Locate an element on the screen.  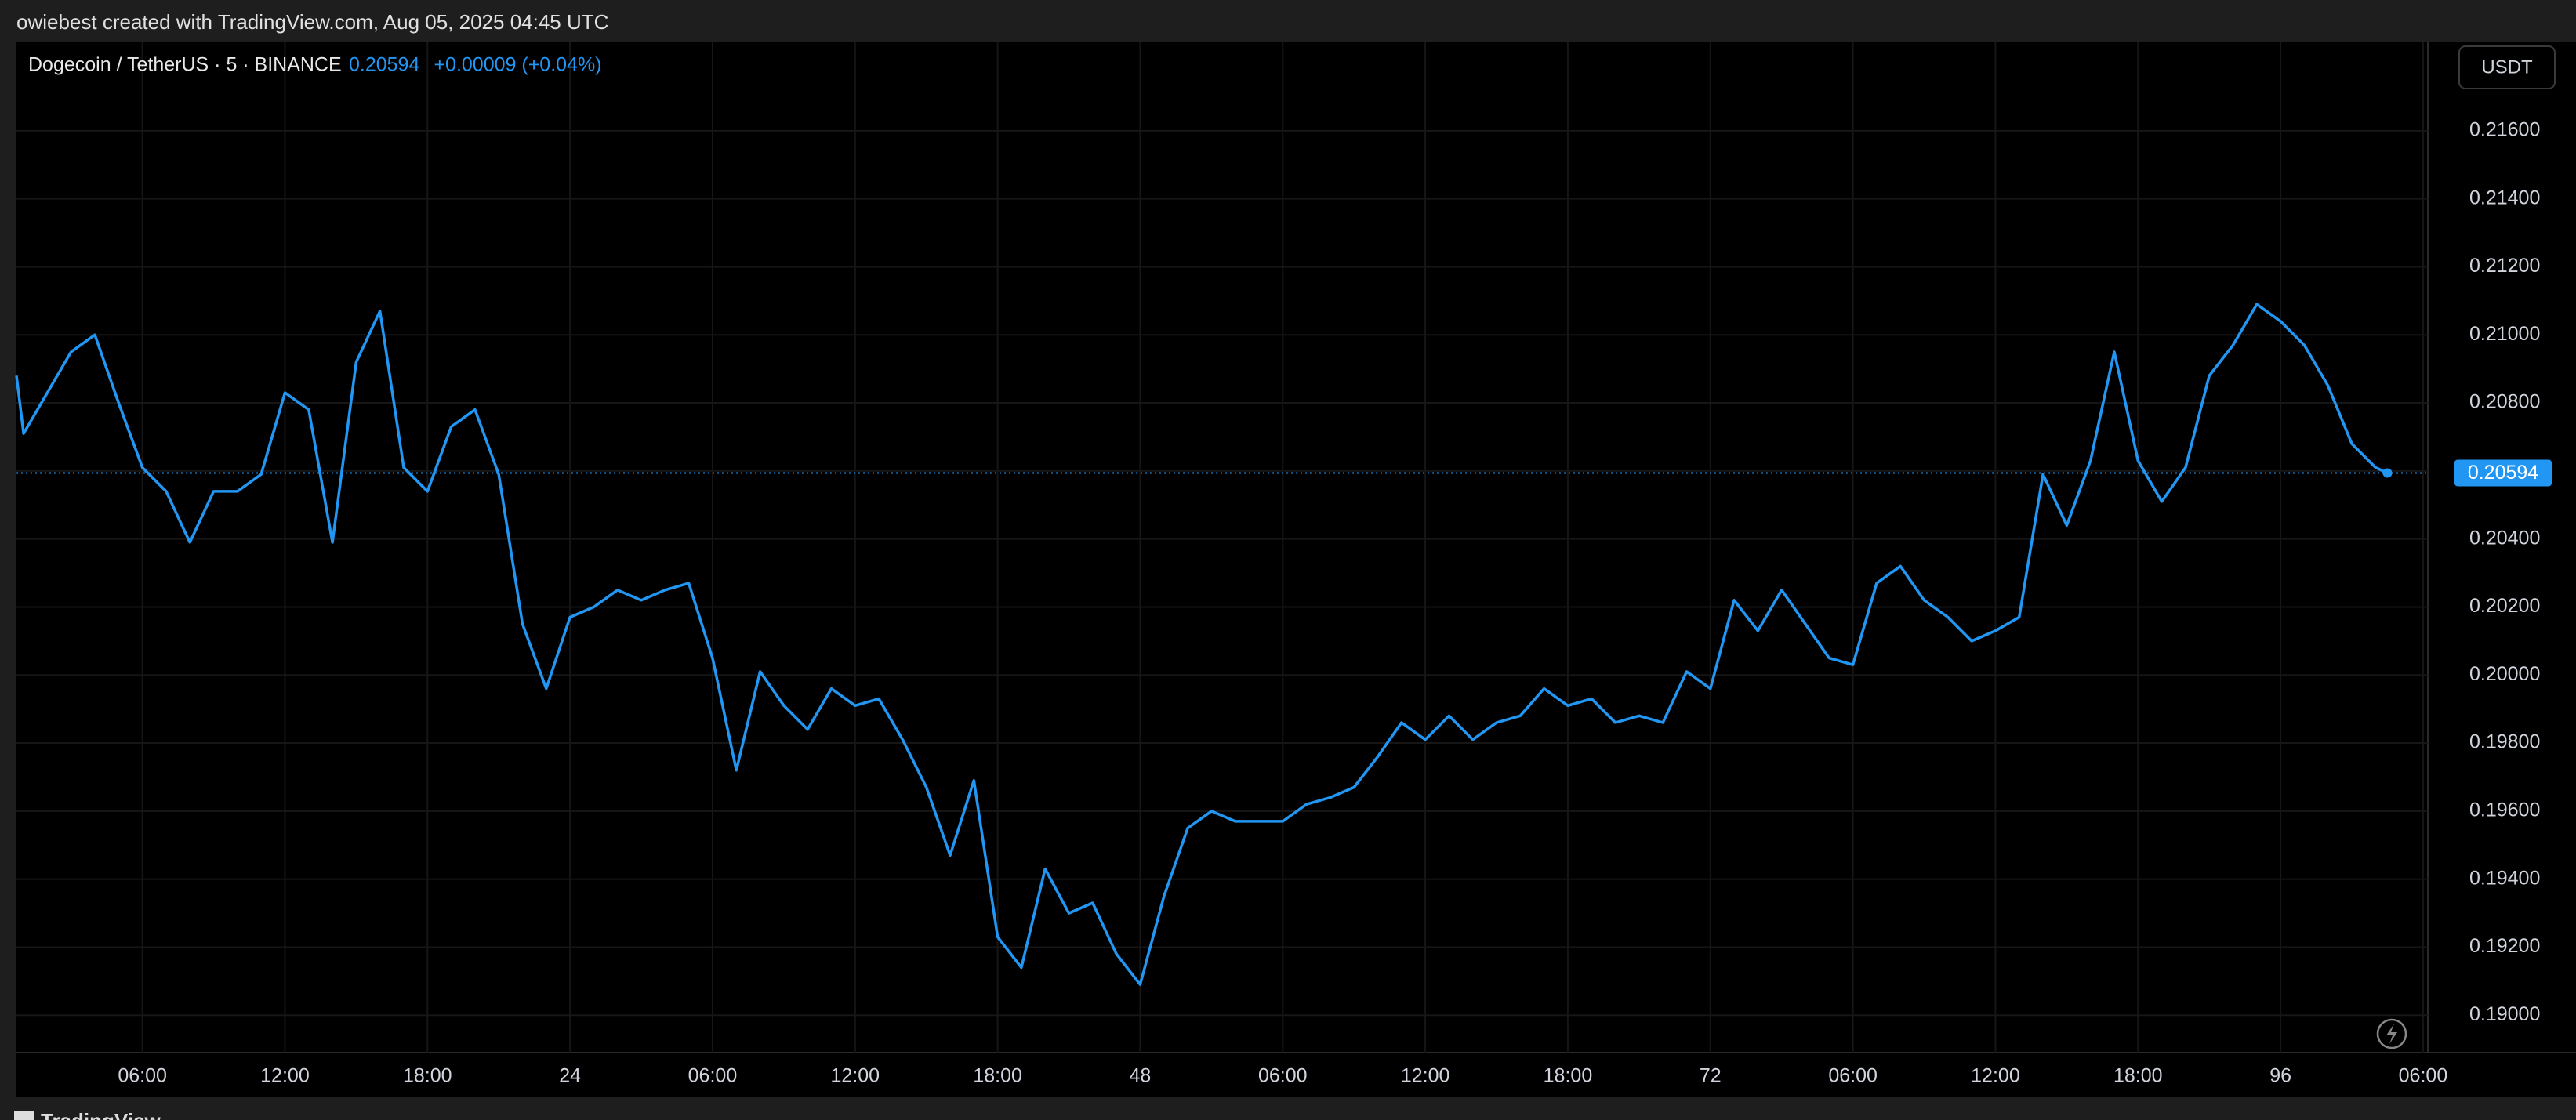
y-tick-label: 0.19400 is located at coordinates (2504, 878).